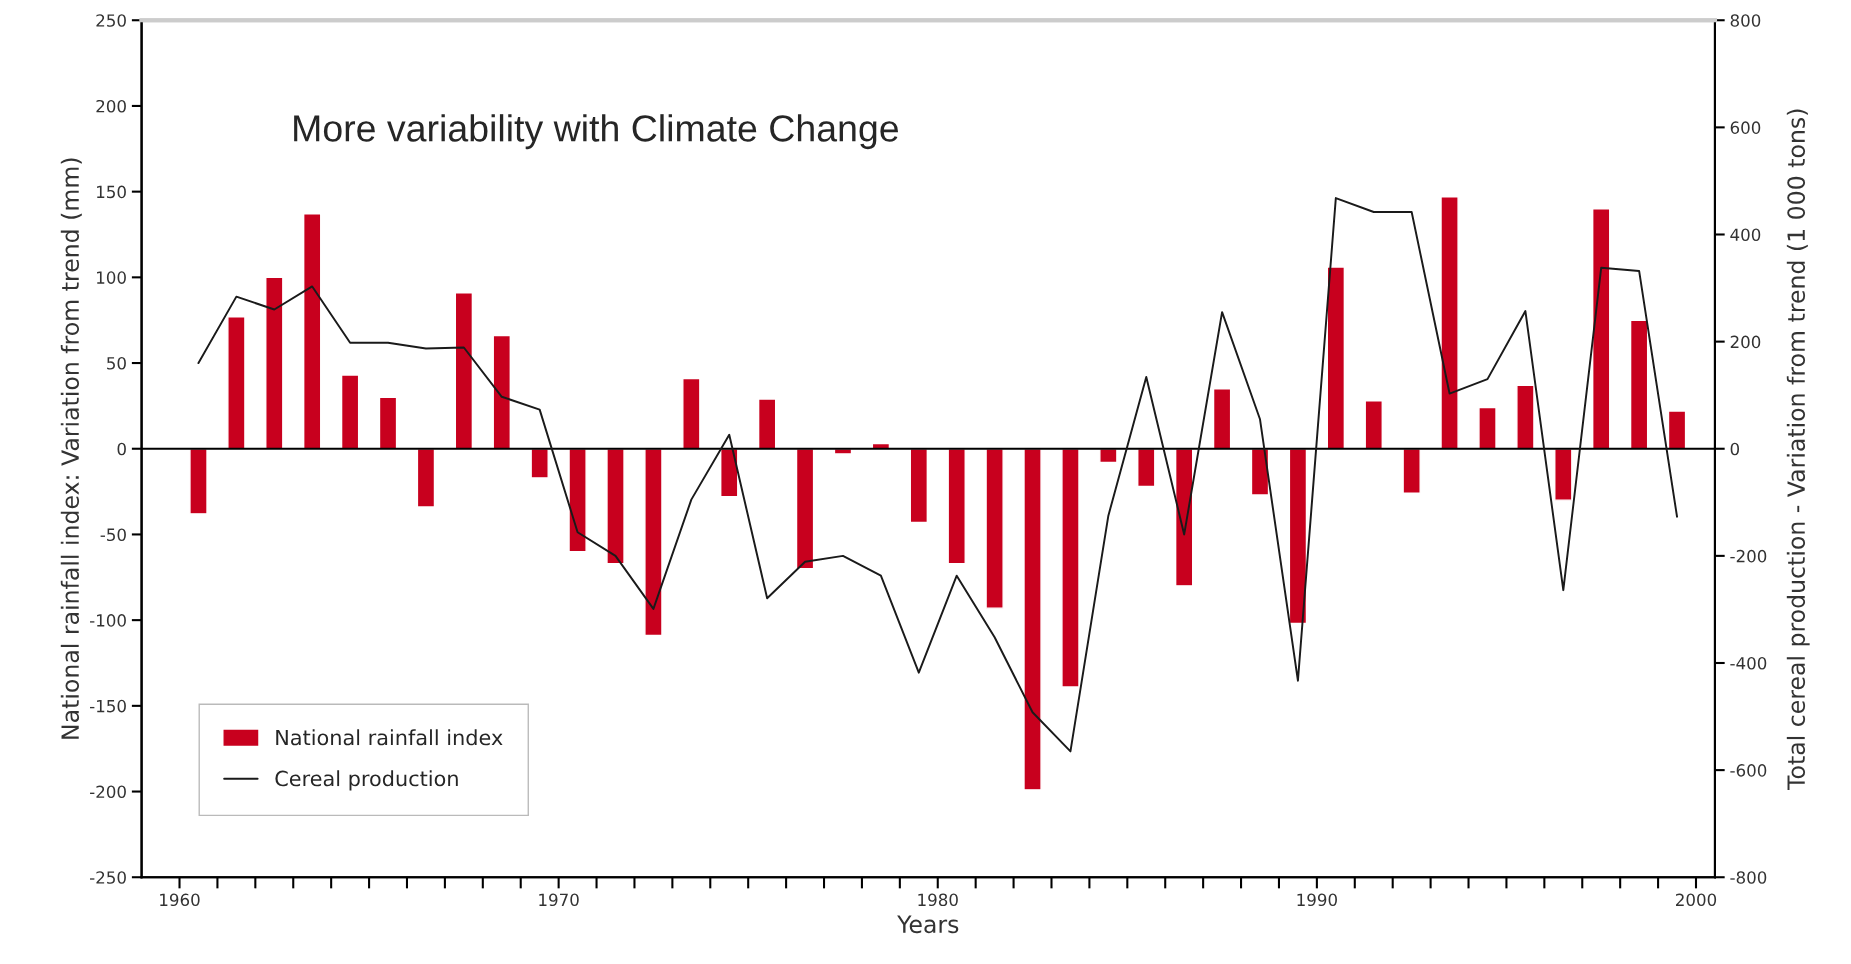 This screenshot has height=964, width=1851. I want to click on legend-label: National rainfall index, so click(389, 737).